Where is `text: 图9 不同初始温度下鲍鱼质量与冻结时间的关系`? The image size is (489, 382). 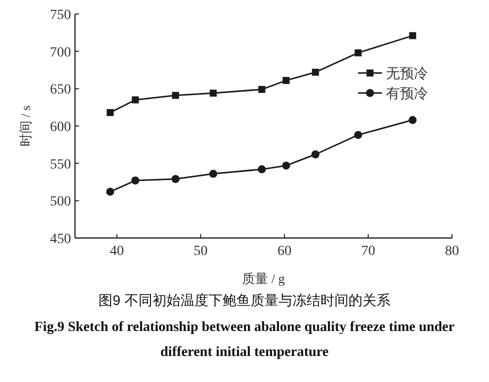
text: 图9 不同初始温度下鲍鱼质量与冻结时间的关系 is located at coordinates (244, 300).